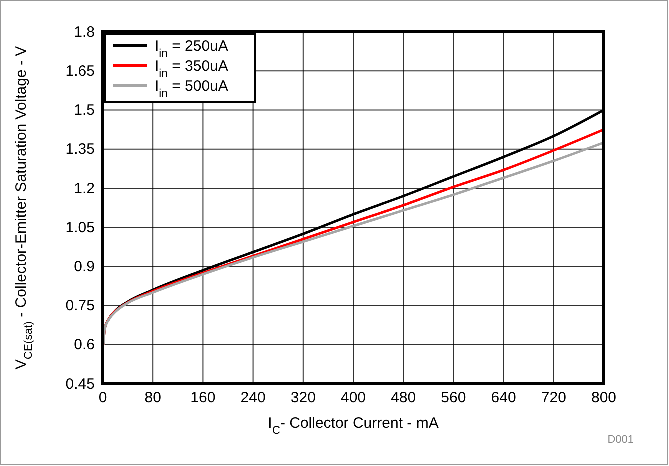  What do you see at coordinates (203, 398) in the screenshot?
I see `x-tick-label: 160` at bounding box center [203, 398].